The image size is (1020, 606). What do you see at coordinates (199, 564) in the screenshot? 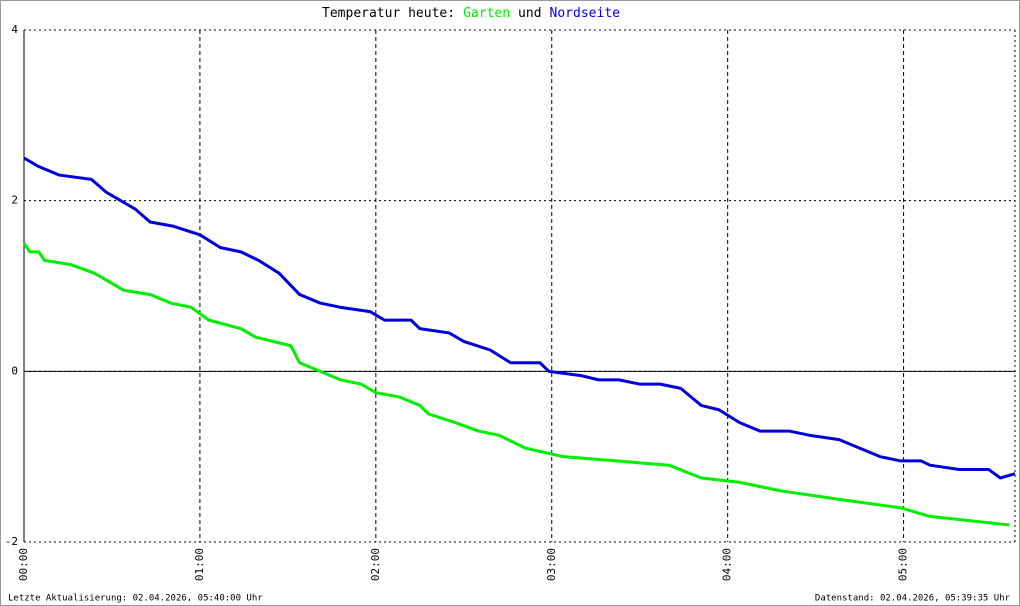
I see `x-tick-label: 01:00` at bounding box center [199, 564].